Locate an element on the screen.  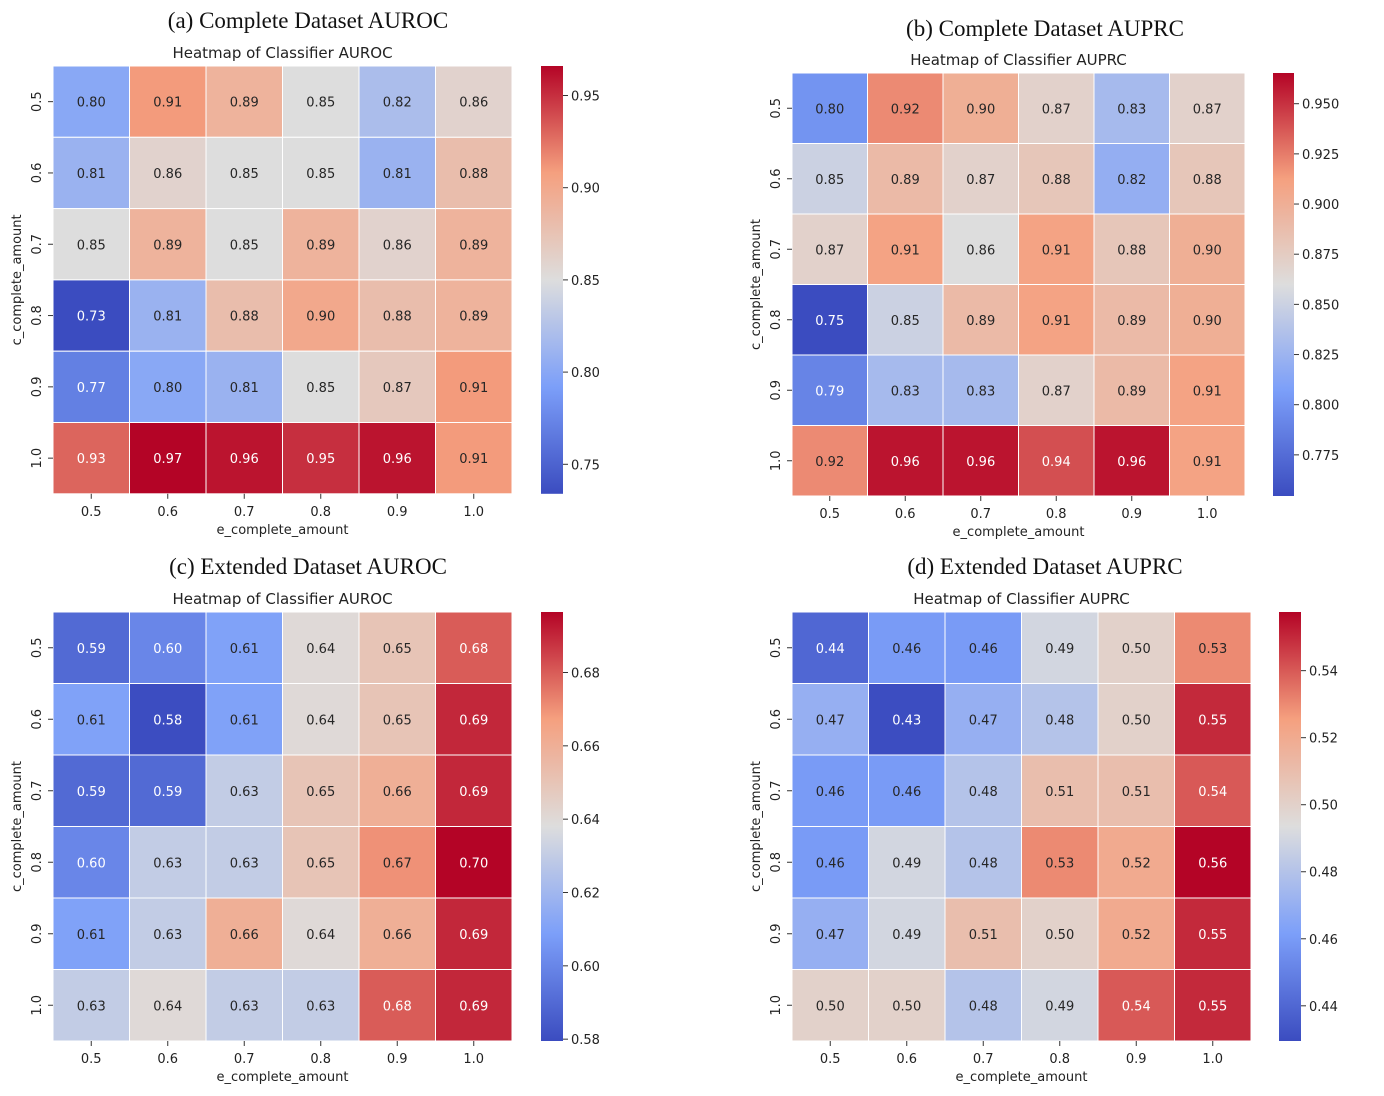
cell-value-label: 0.92 is located at coordinates (905, 109).